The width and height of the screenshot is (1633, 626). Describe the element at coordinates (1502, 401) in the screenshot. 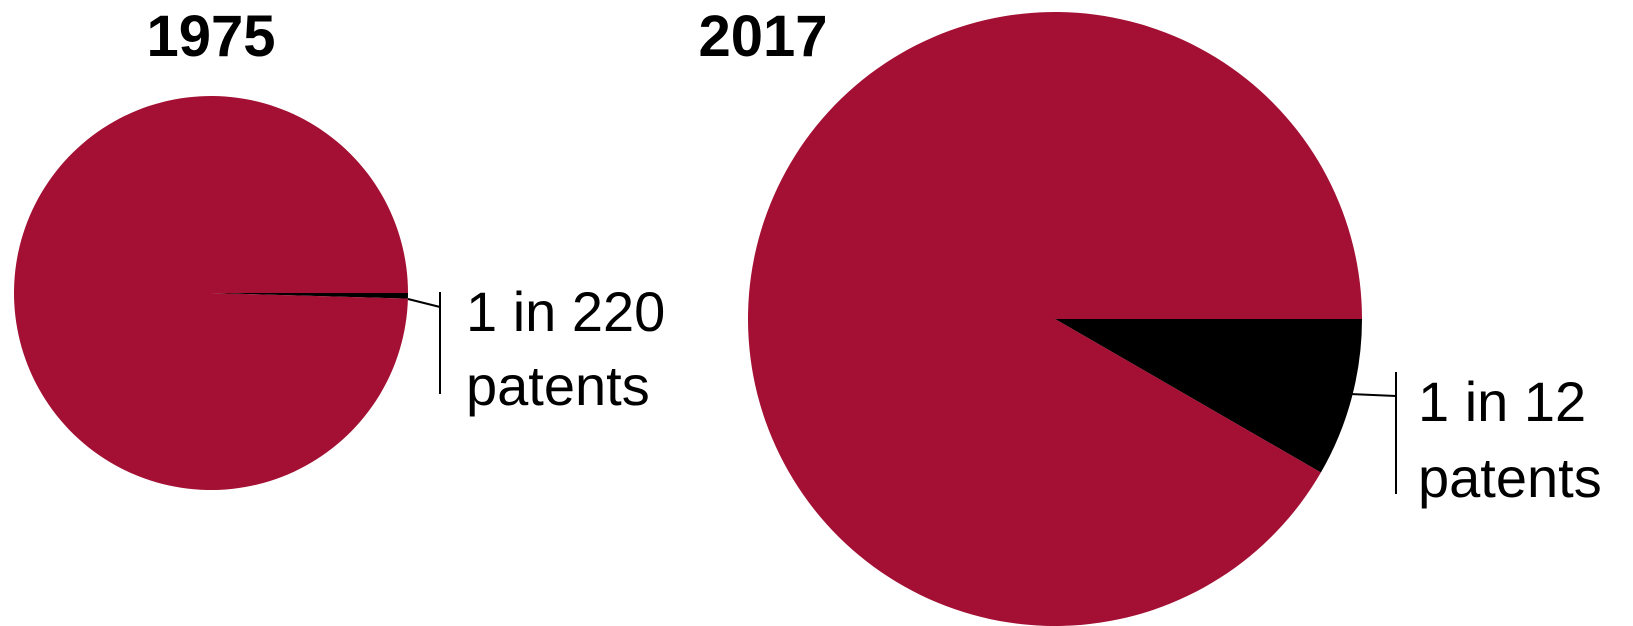

I see `annotation-ratio-2017: 1 in 12` at that location.